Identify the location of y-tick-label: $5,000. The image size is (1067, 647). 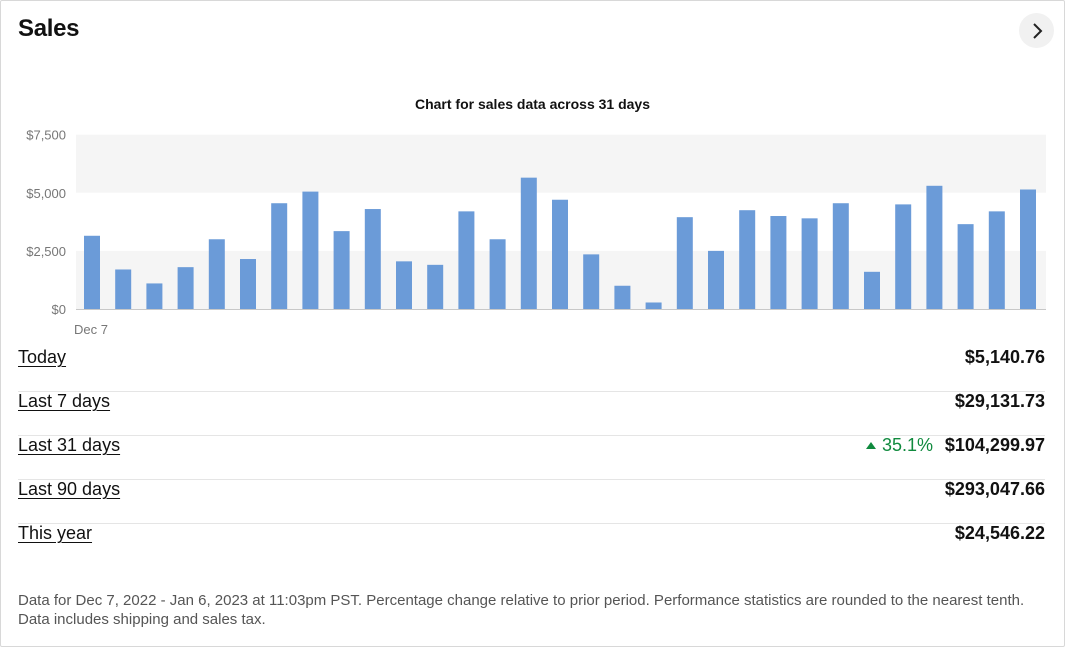
(46, 193).